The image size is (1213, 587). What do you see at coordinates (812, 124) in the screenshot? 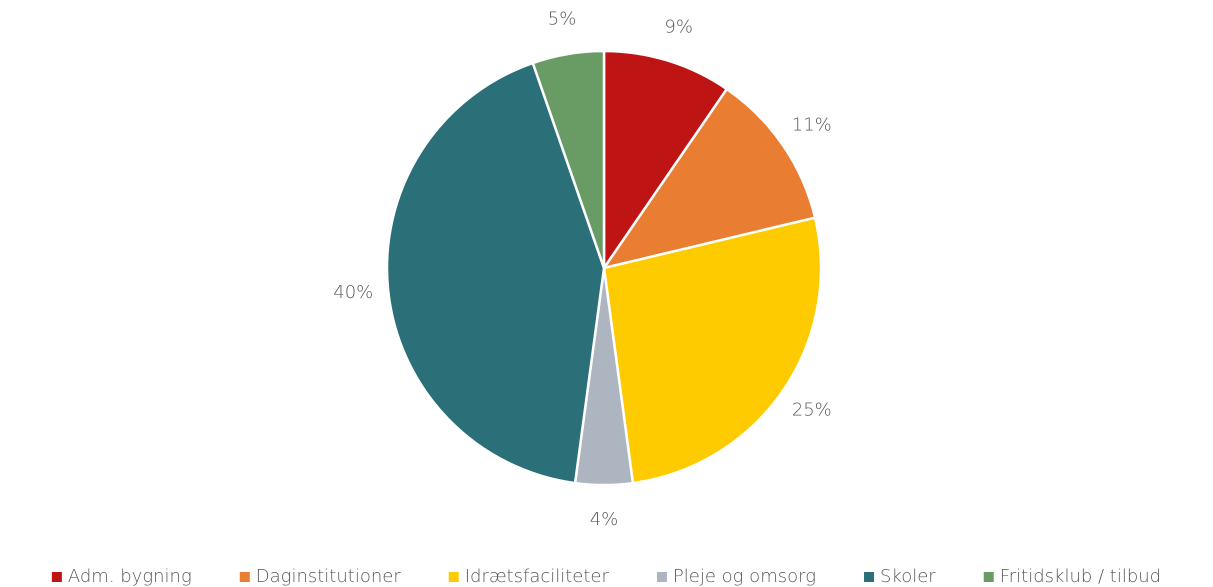
I see `data-label: 11%` at bounding box center [812, 124].